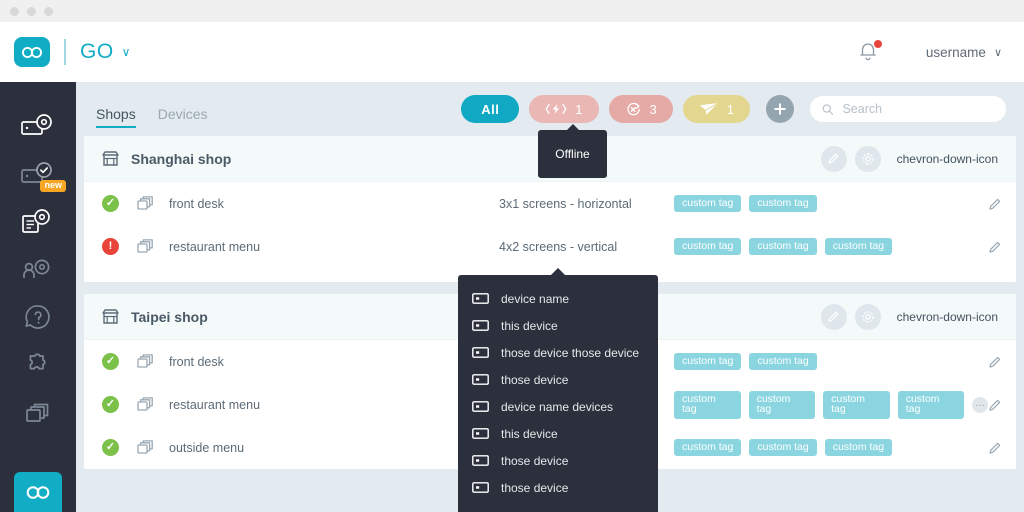  What do you see at coordinates (870, 51) in the screenshot?
I see `bell-icon` at bounding box center [870, 51].